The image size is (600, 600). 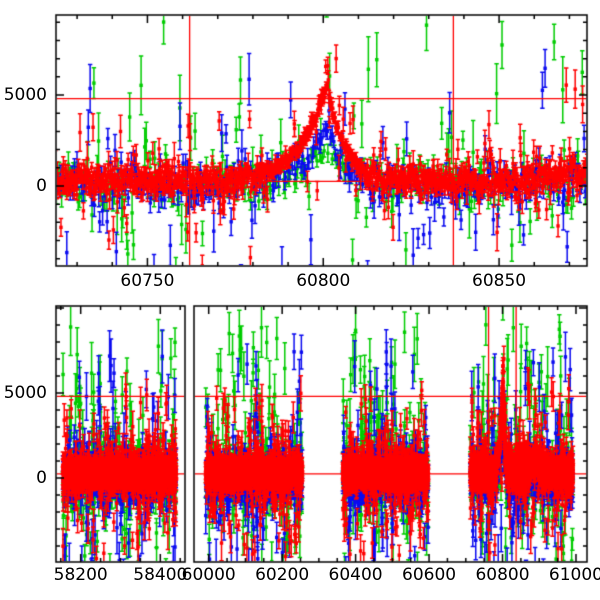 I want to click on x-axis-tick-label: 60400, so click(x=355, y=575).